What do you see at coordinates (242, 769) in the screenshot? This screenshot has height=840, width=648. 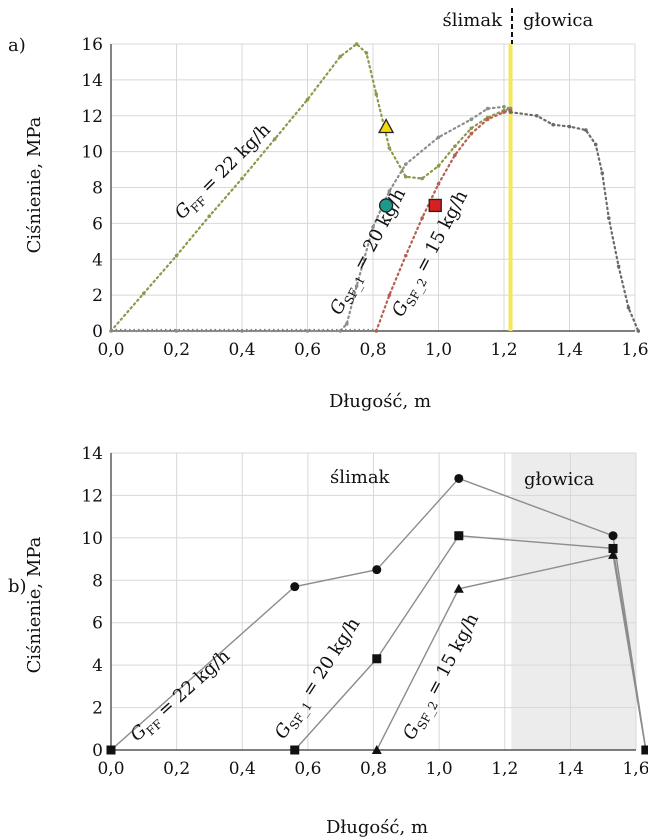 I see `x-tick-label: 0,4` at bounding box center [242, 769].